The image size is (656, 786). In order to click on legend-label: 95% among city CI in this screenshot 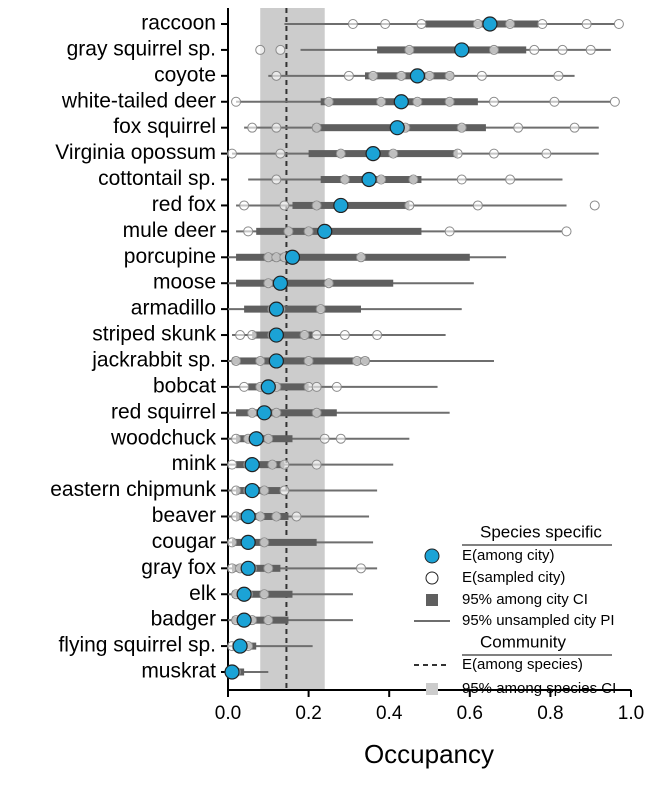, I will do `click(525, 599)`.